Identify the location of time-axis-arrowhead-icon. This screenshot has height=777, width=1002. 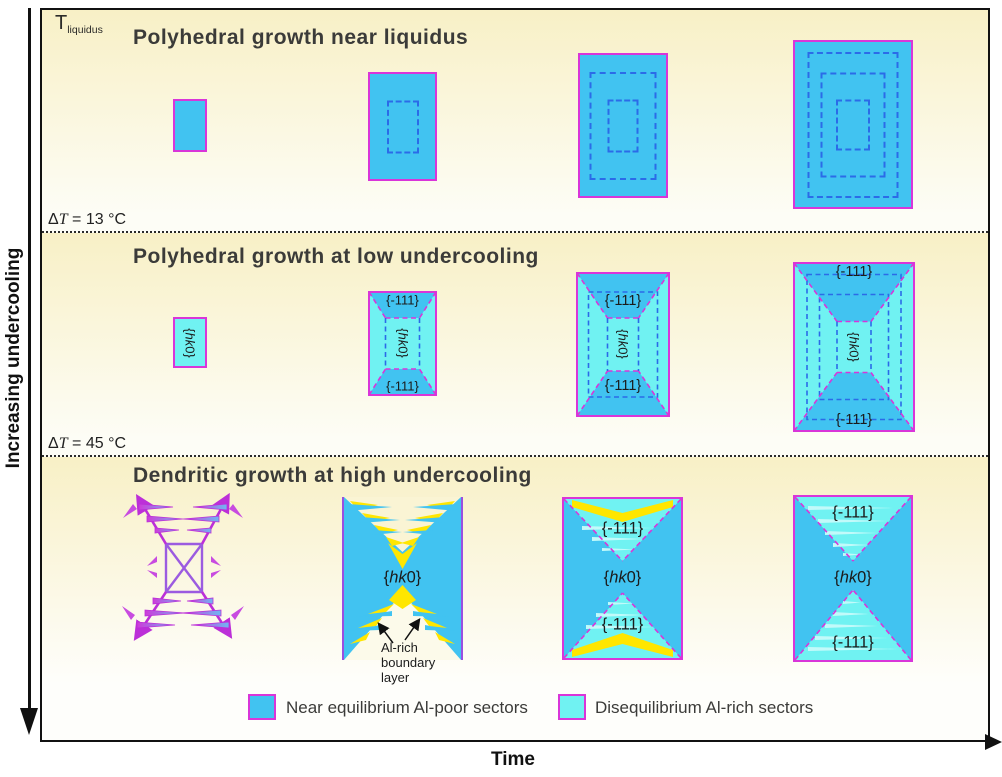
(993, 741).